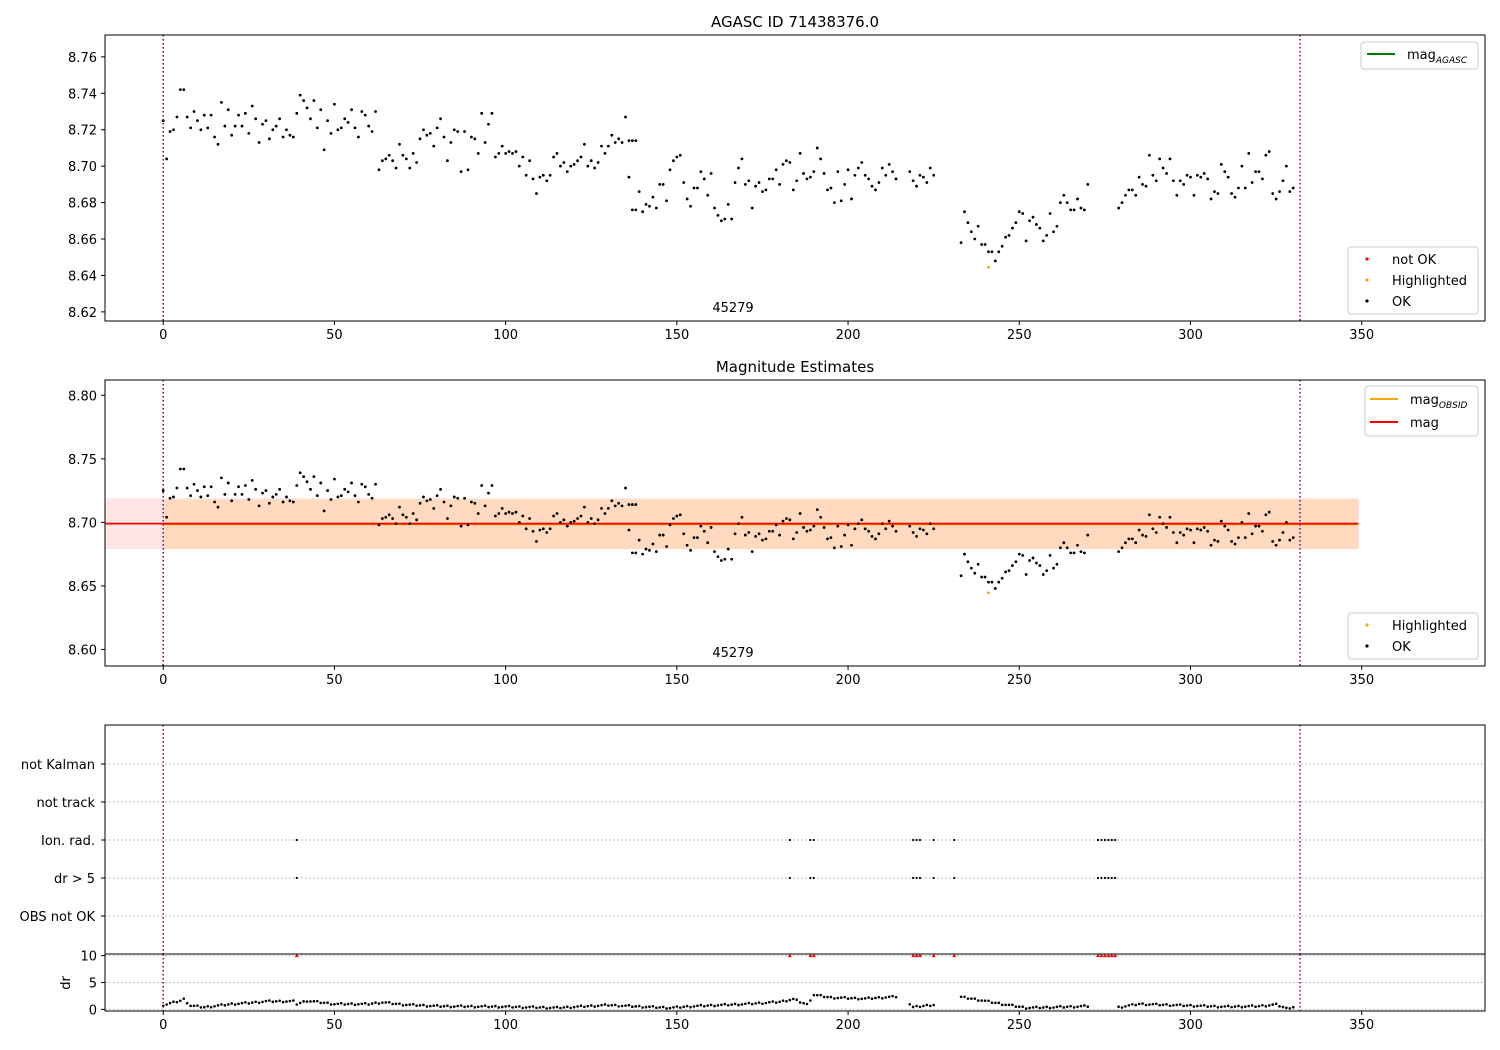 This screenshot has height=1050, width=1500. I want to click on p4-xtick-label: 350, so click(1361, 1025).